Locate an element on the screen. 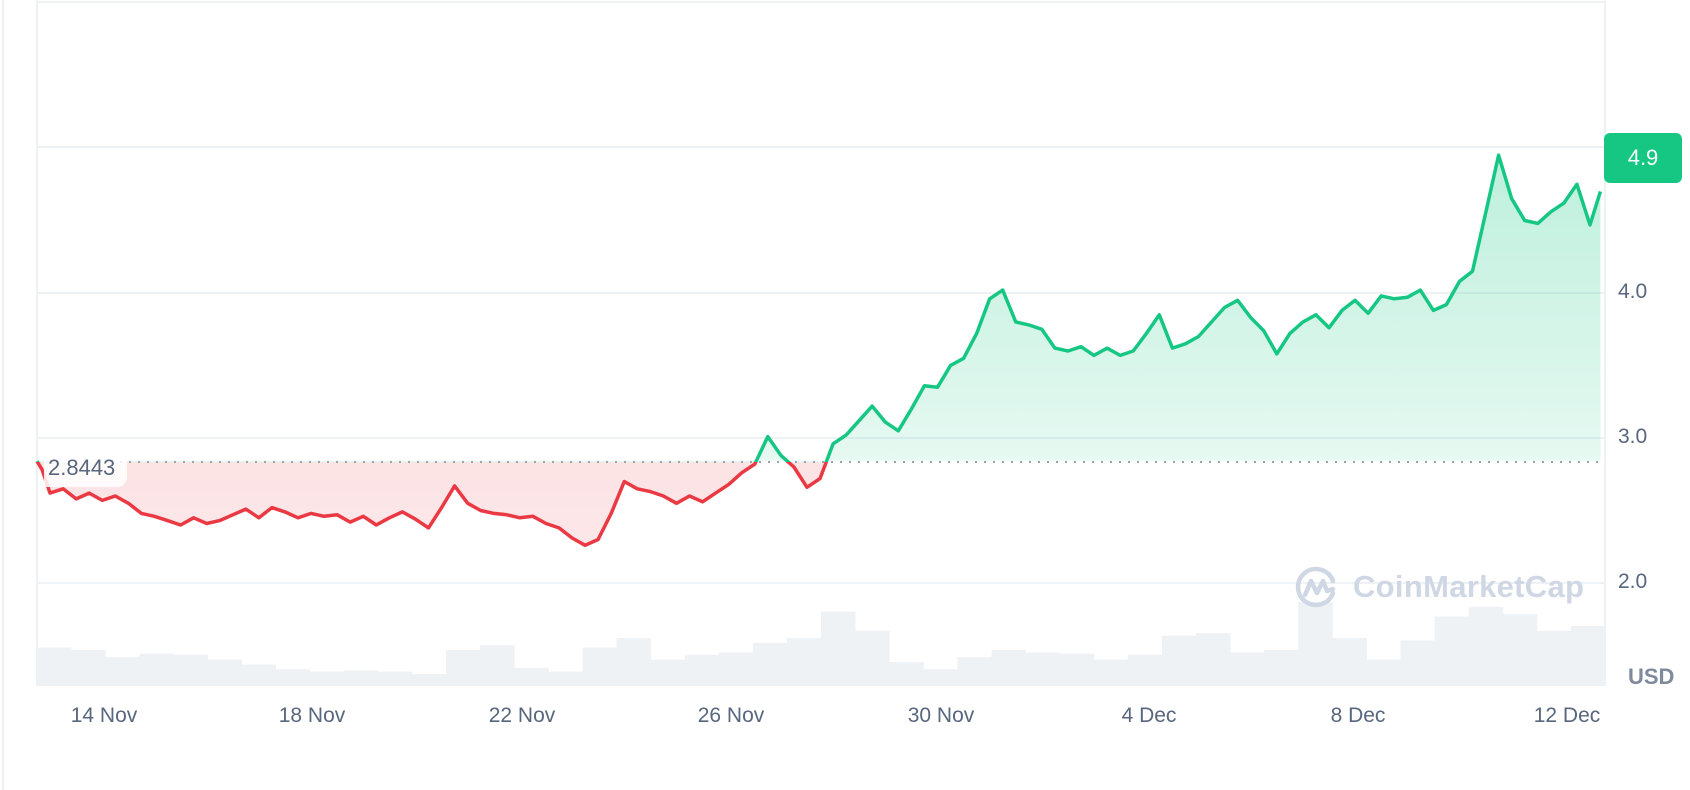 The height and width of the screenshot is (790, 1690). coinmarketcap-logo-icon is located at coordinates (1315, 587).